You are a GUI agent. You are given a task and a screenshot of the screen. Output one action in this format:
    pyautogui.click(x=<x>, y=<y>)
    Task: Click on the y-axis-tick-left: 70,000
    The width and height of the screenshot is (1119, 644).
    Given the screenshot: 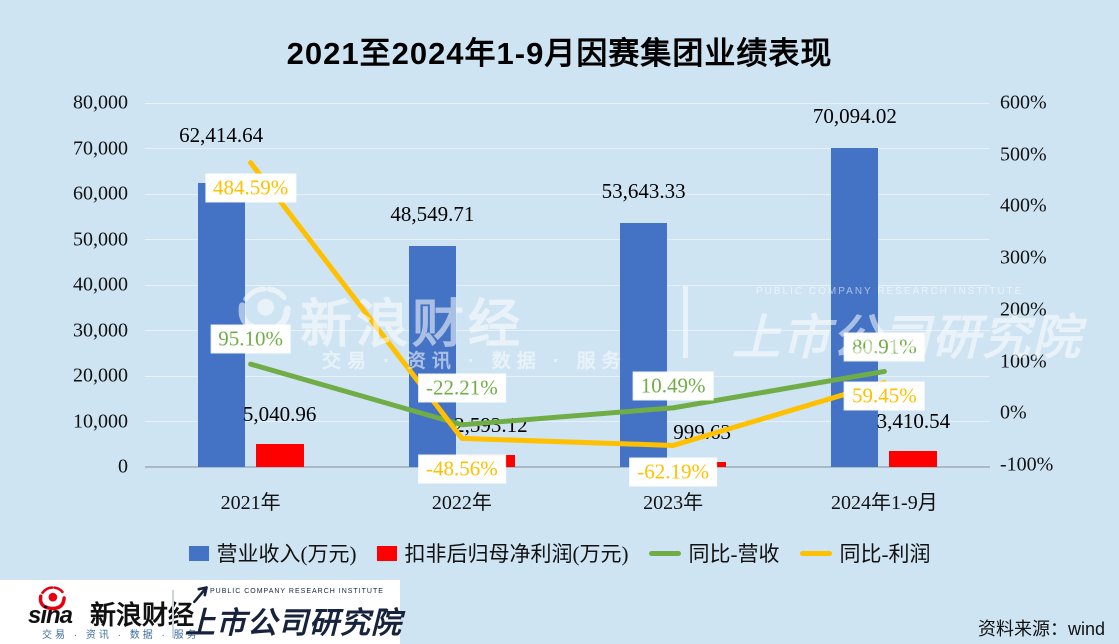 What is the action you would take?
    pyautogui.click(x=100, y=148)
    